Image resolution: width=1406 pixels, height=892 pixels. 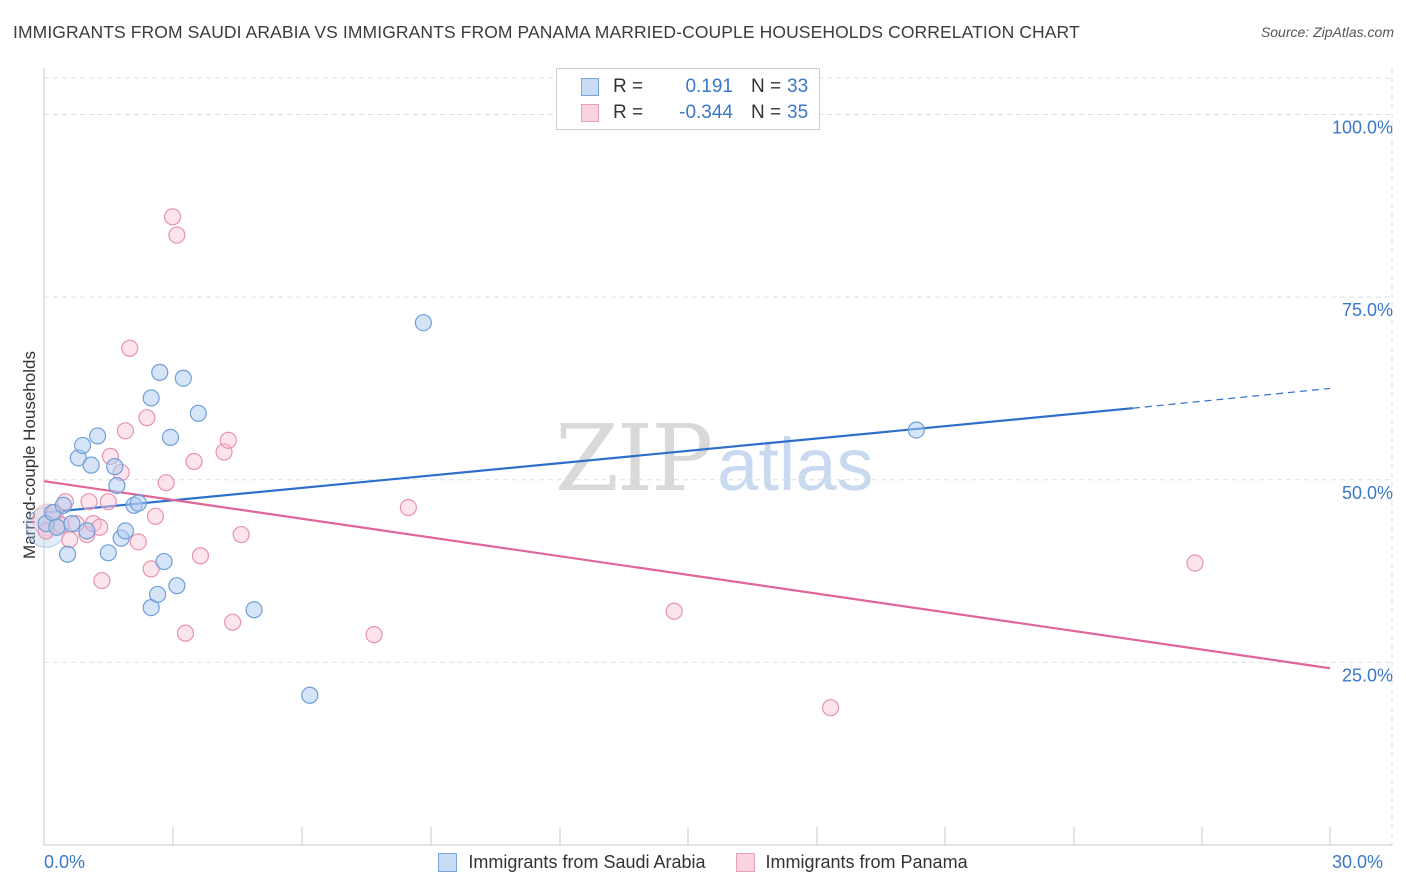 I want to click on series-legend-swatch-panama, so click(x=745, y=862).